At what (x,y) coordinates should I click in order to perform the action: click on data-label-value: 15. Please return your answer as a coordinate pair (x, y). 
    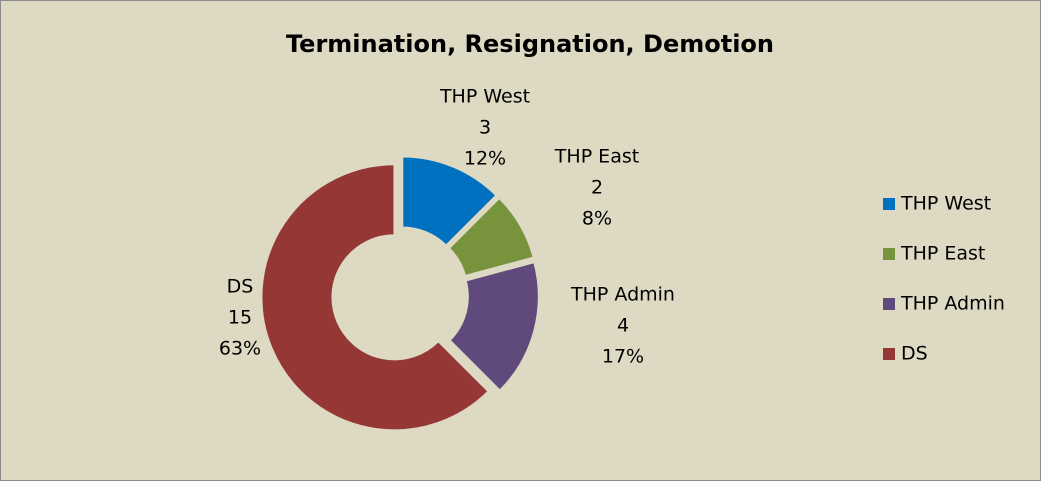
    Looking at the image, I should click on (240, 318).